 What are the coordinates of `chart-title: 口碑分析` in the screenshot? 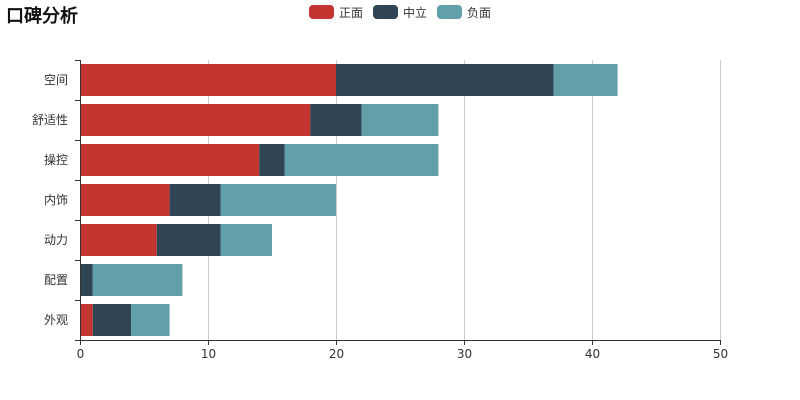 It's located at (42, 16).